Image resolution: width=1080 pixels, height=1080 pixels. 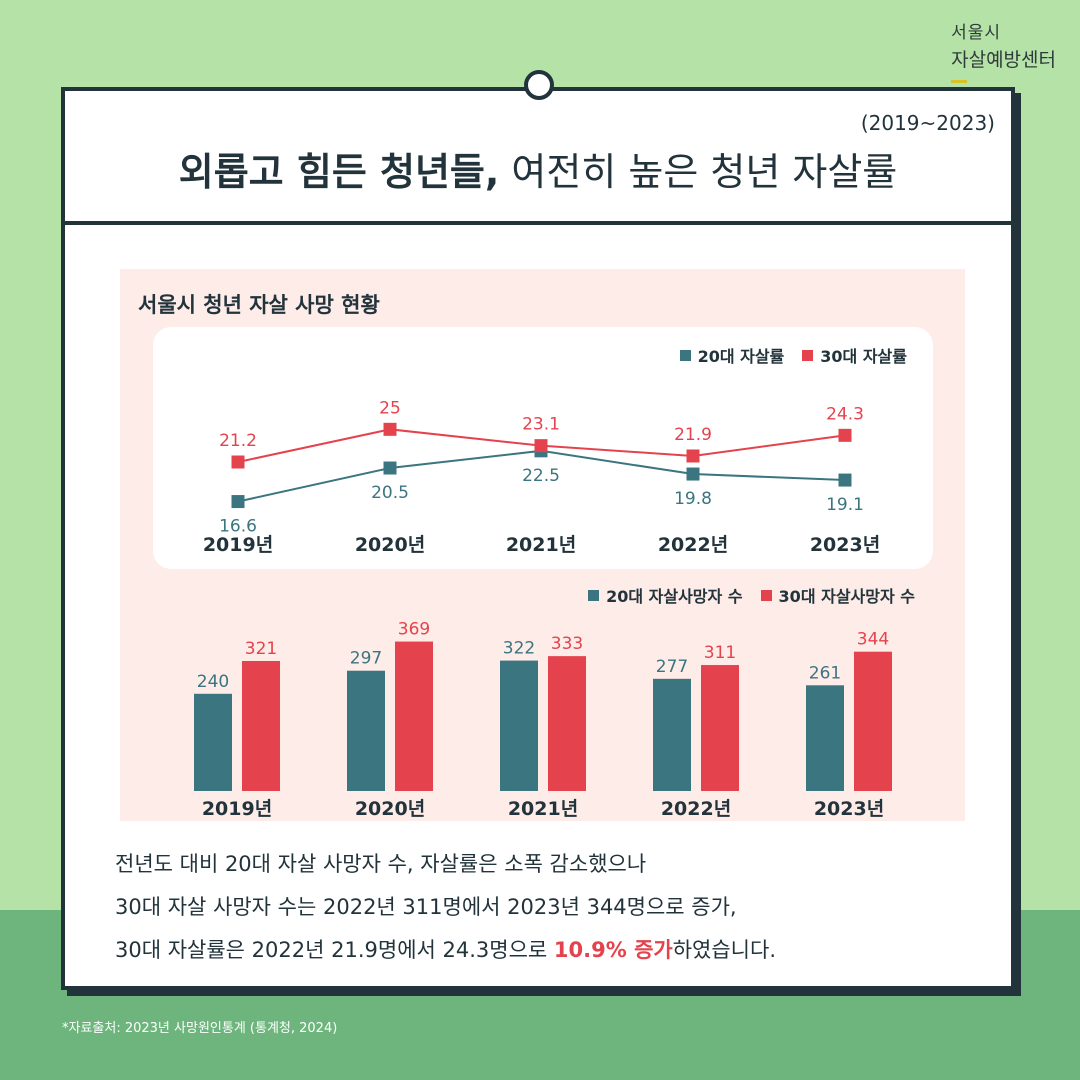 What do you see at coordinates (720, 653) in the screenshot?
I see `data-label: 311` at bounding box center [720, 653].